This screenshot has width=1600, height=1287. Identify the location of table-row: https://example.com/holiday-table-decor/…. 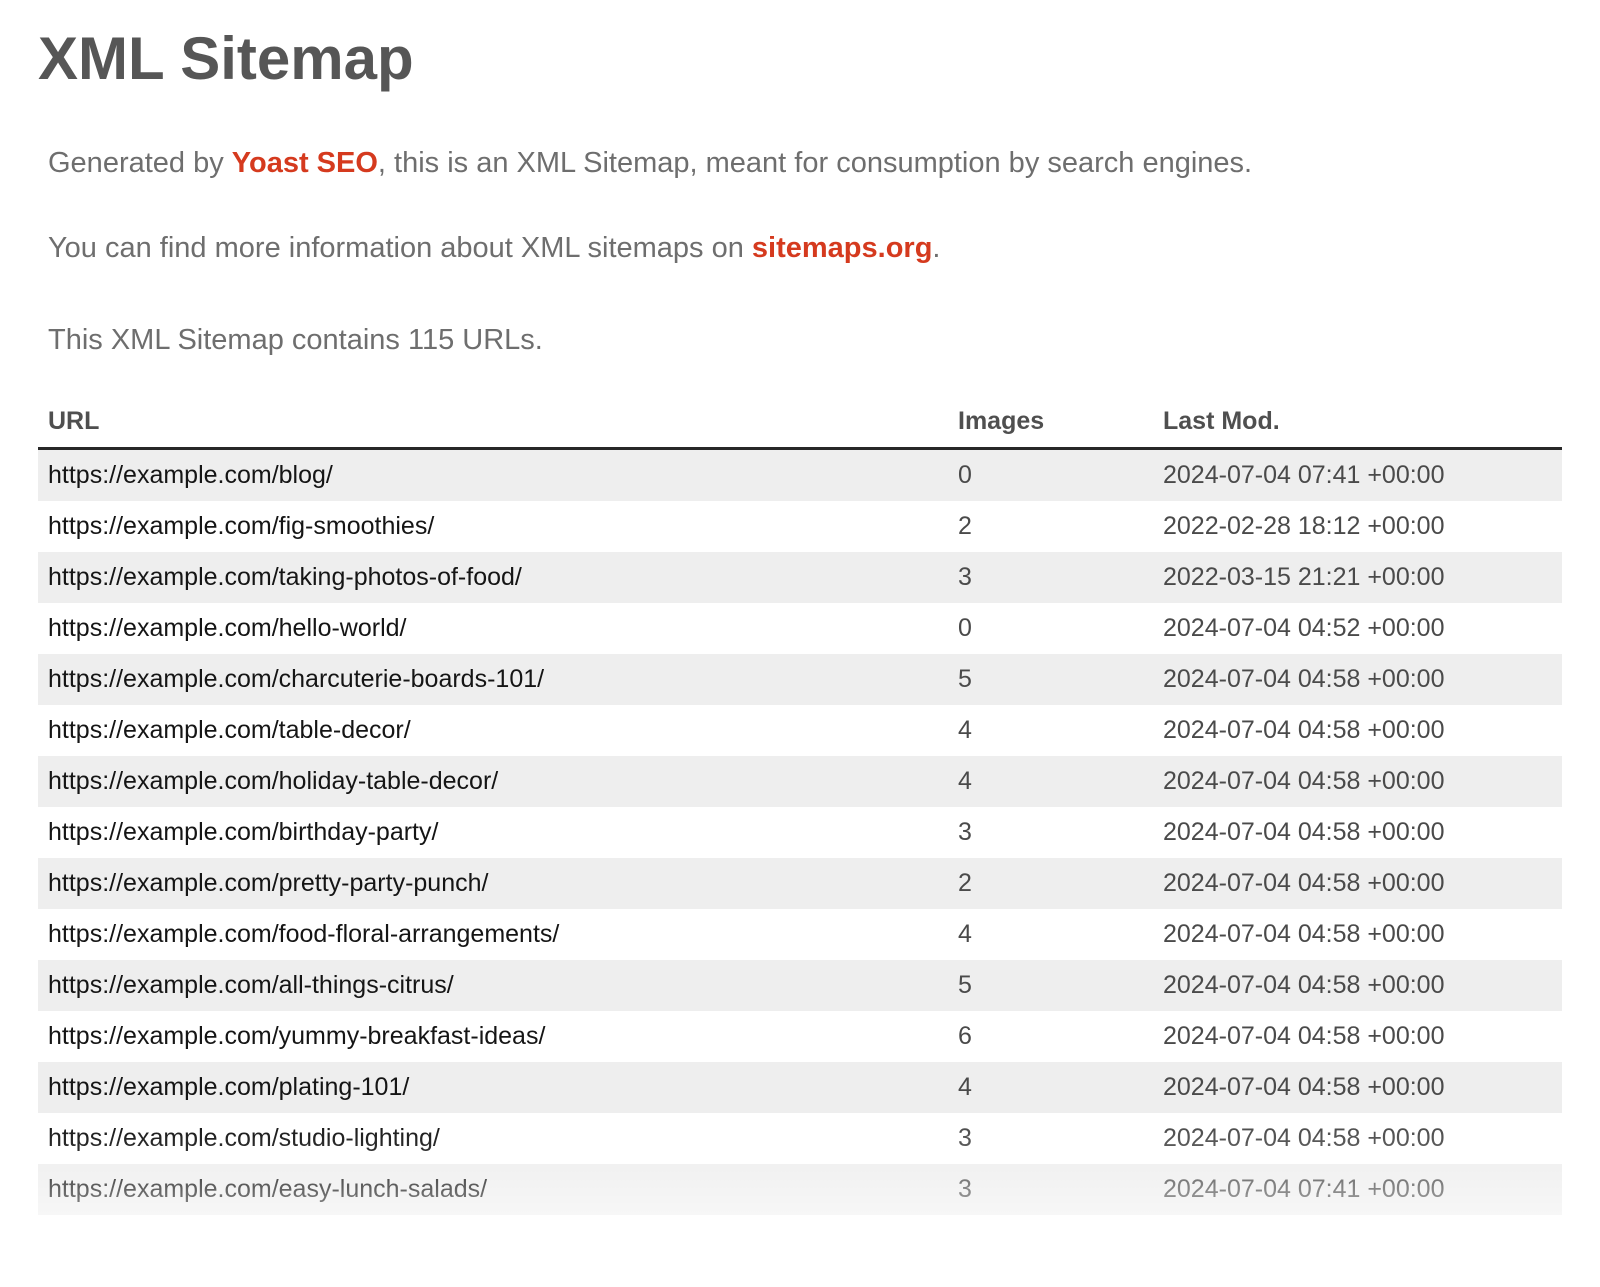
(800, 781).